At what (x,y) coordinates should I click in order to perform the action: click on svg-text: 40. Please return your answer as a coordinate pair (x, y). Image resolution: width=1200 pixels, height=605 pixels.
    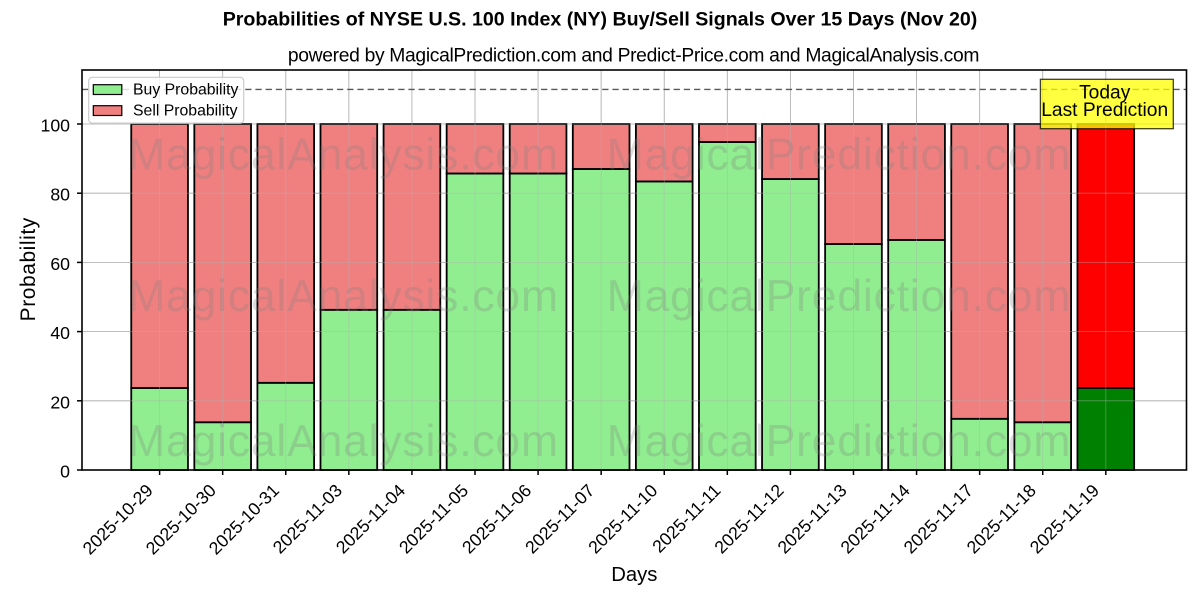
    Looking at the image, I should click on (60, 333).